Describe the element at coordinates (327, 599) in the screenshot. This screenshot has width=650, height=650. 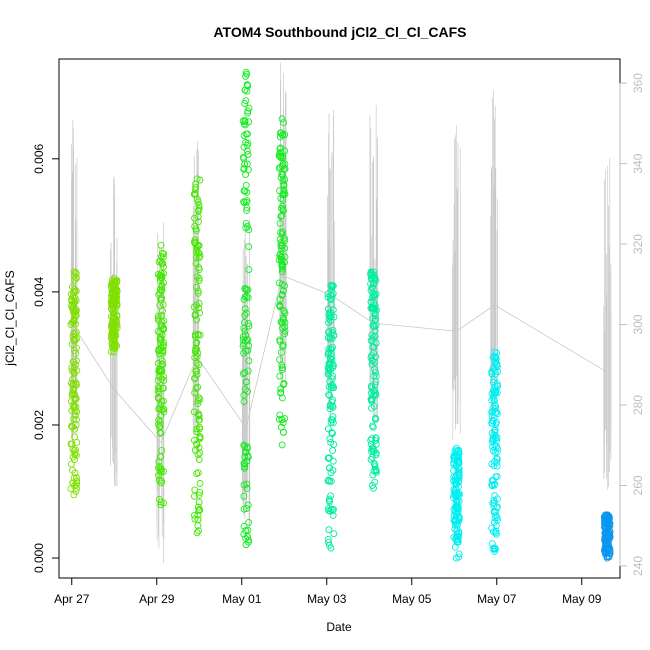
I see `x-tick-label: May 03` at that location.